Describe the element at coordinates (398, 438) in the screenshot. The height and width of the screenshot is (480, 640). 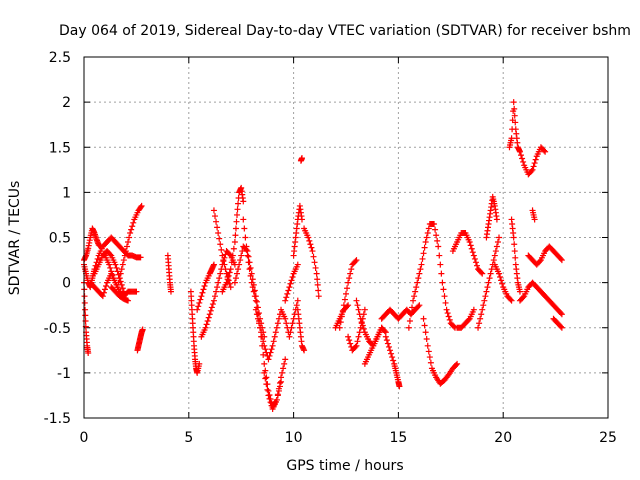
I see `x-tick-label: 15` at that location.